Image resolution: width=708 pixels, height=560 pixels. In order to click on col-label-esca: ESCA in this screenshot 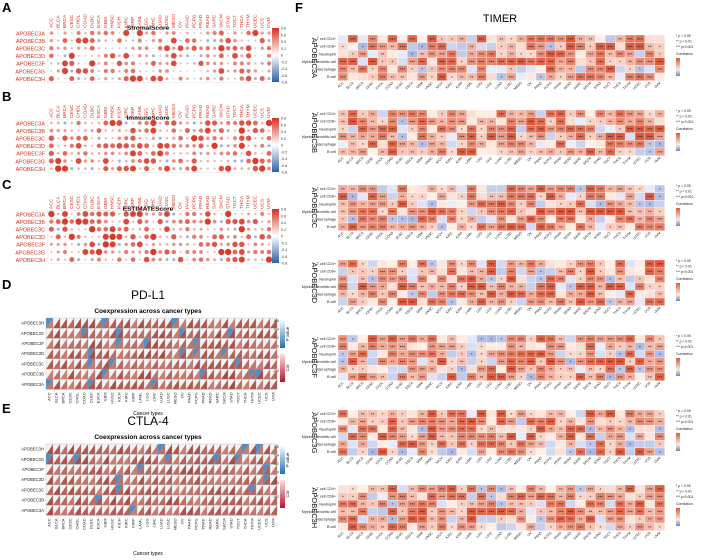, I will do `click(98, 523)`.